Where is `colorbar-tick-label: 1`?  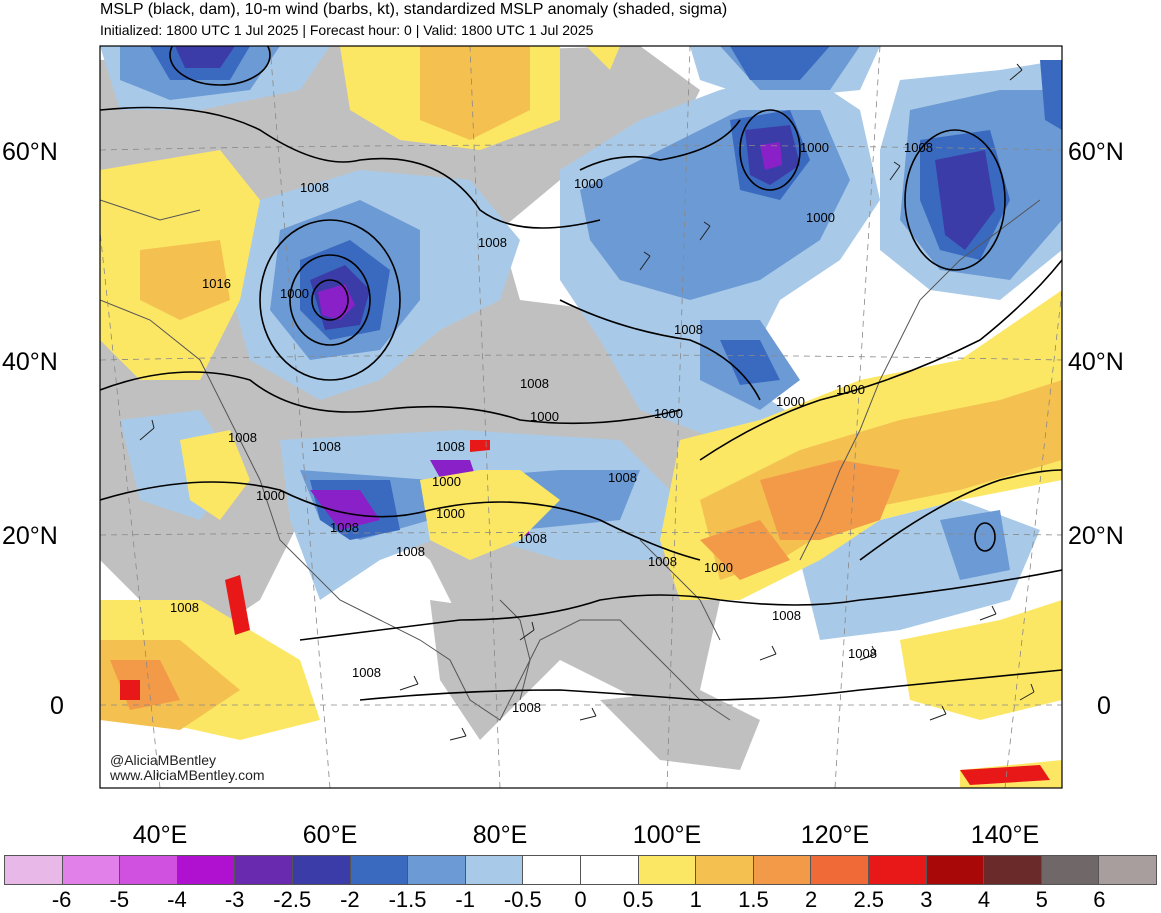 colorbar-tick-label: 1 is located at coordinates (695, 899).